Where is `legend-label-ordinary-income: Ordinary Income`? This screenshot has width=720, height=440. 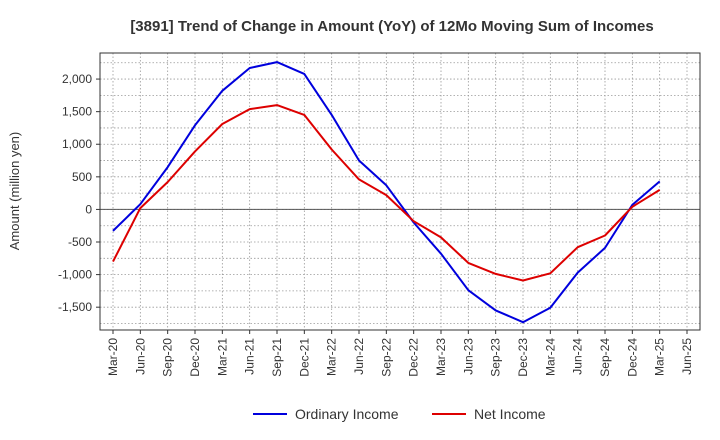
legend-label-ordinary-income: Ordinary Income is located at coordinates (347, 414).